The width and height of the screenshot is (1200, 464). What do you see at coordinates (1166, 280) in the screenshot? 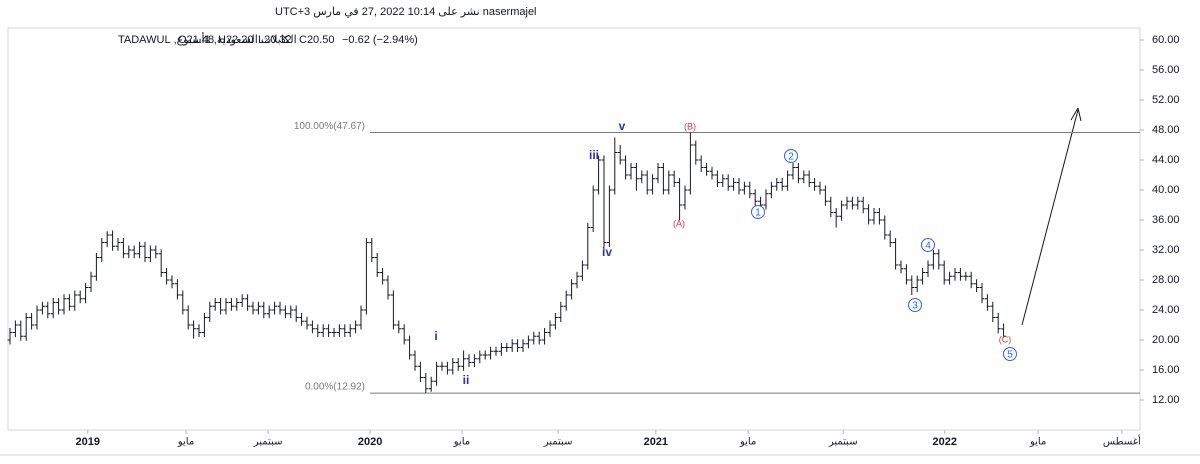
I see `y-tick-label: 28.00` at bounding box center [1166, 280].